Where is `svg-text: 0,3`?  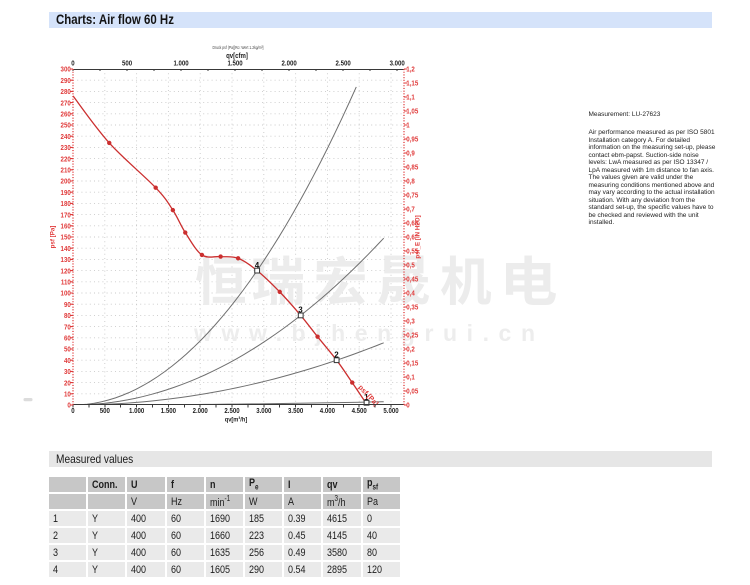
svg-text: 0,3 is located at coordinates (410, 322).